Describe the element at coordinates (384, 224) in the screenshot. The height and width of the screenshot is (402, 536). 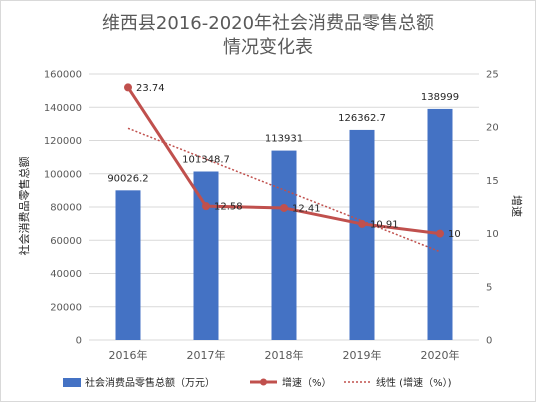
I see `line-value-label: 10.91` at that location.